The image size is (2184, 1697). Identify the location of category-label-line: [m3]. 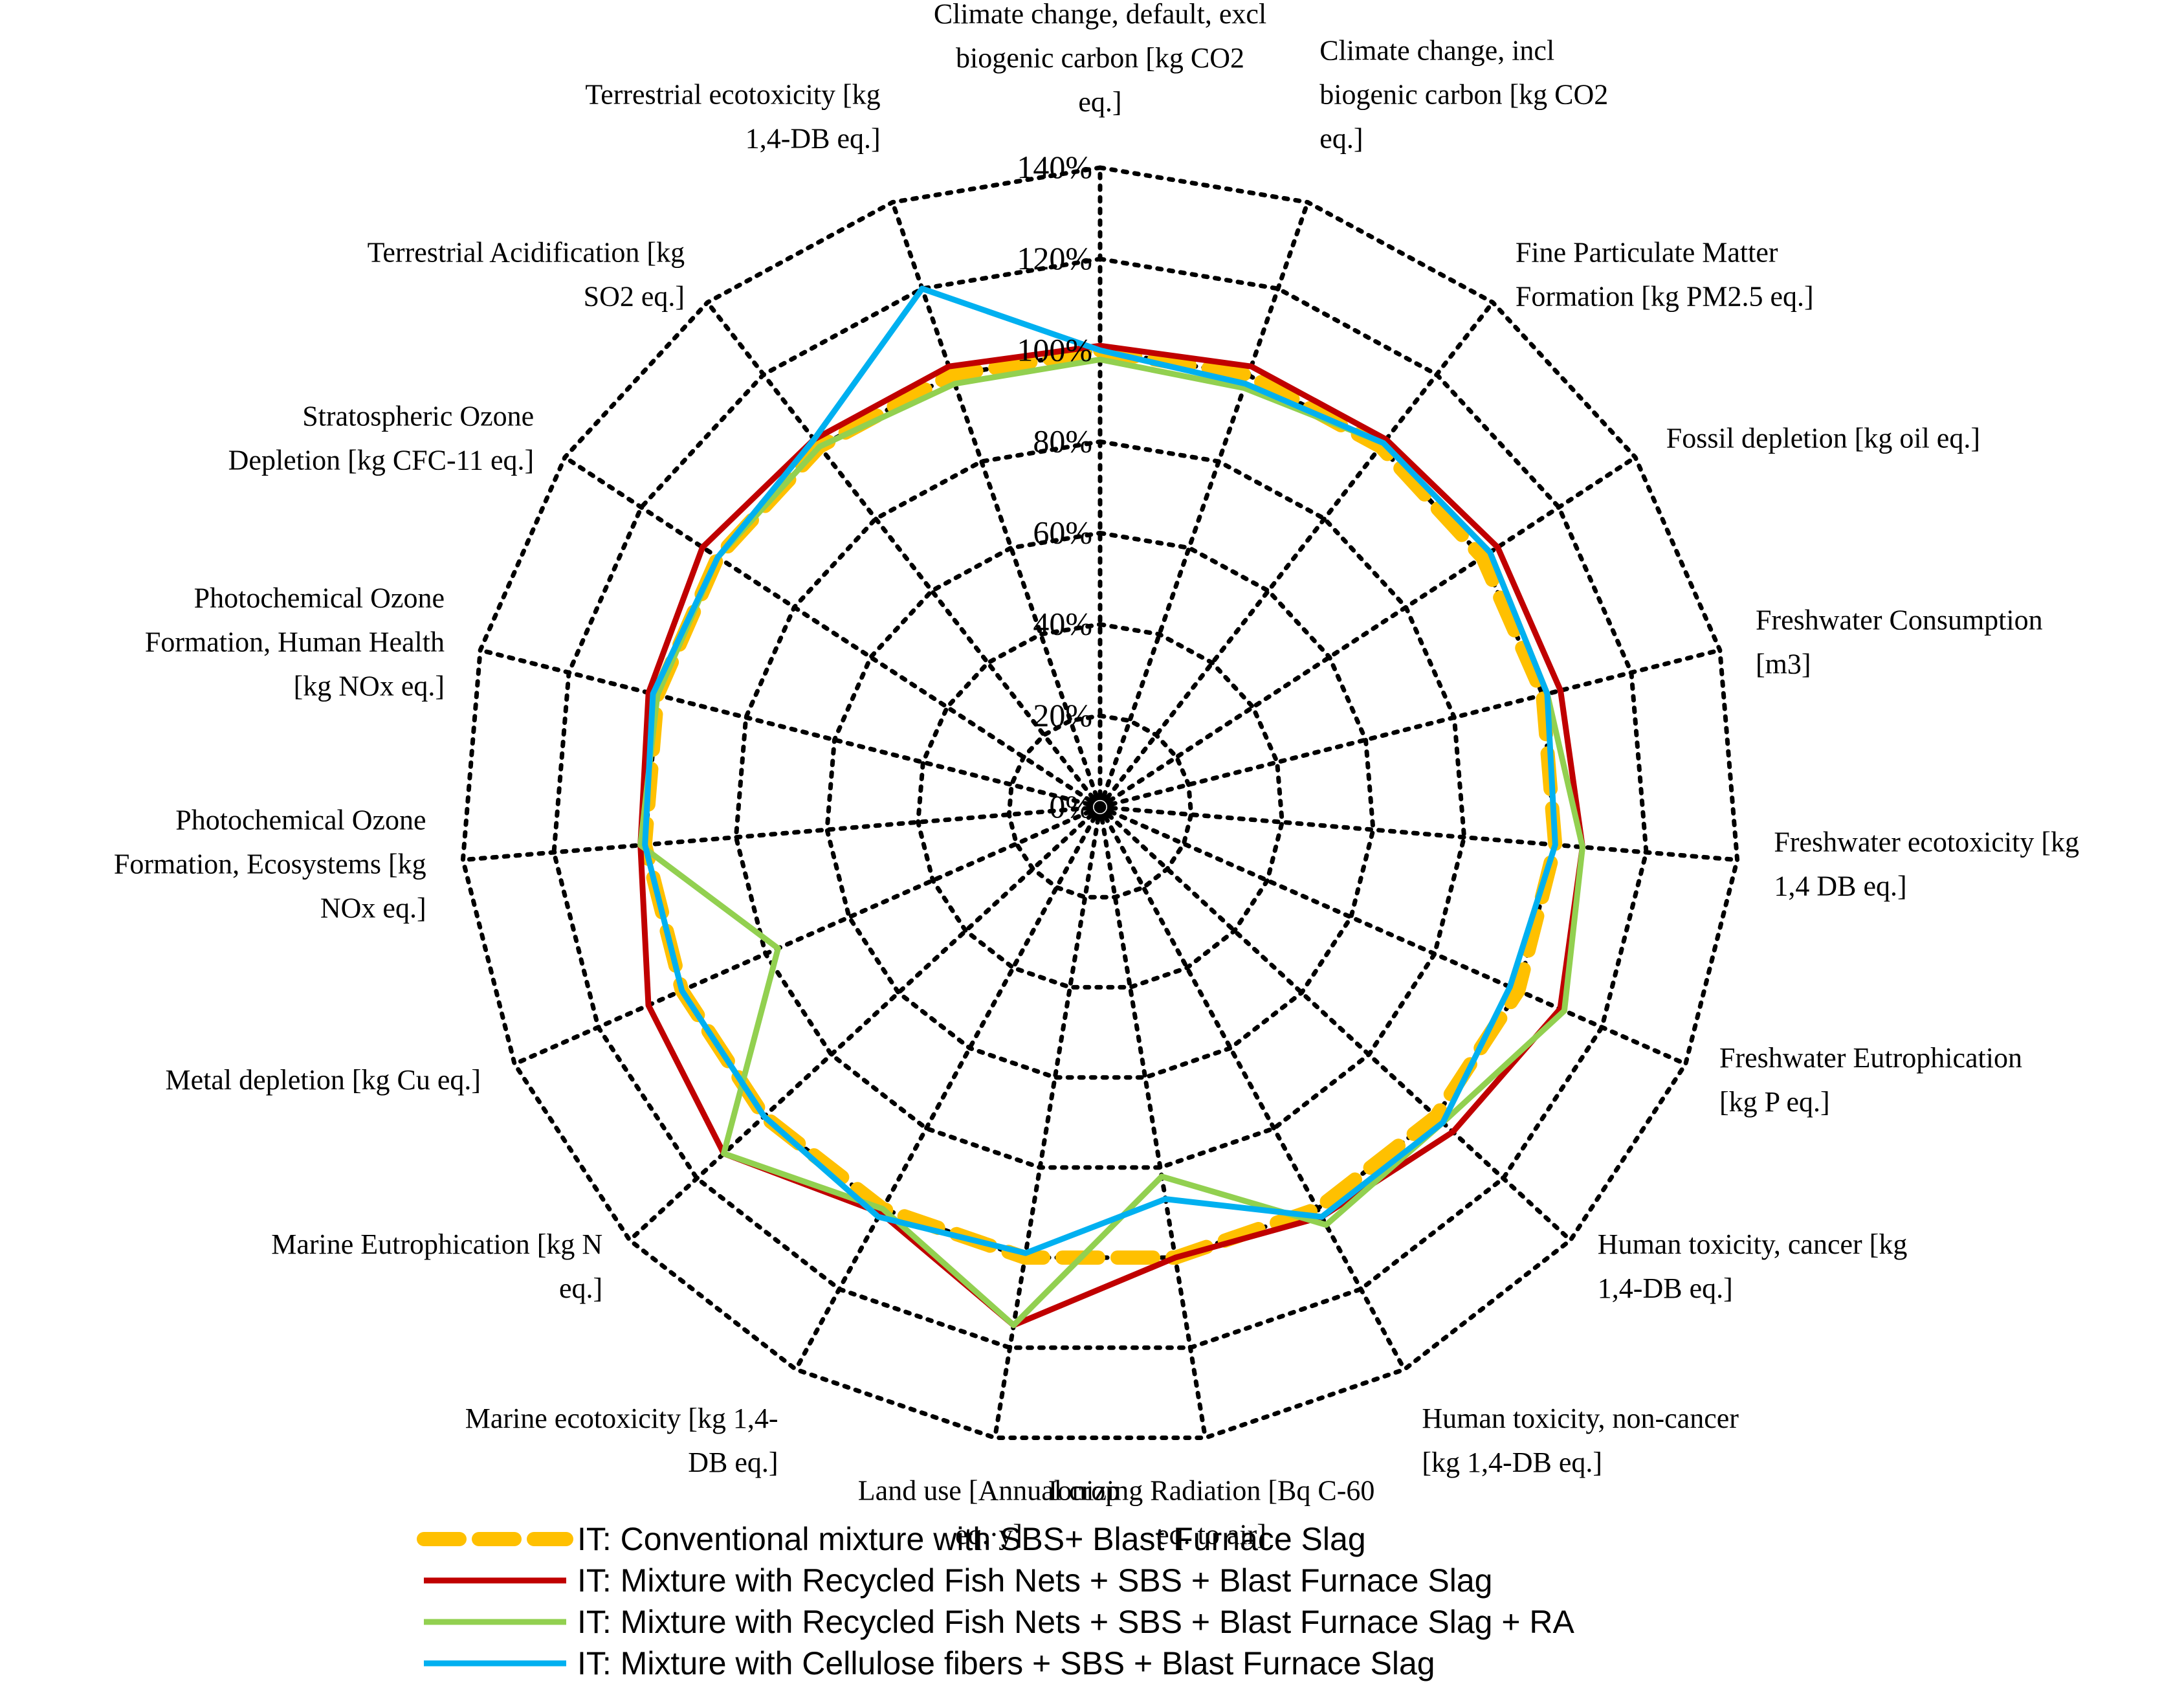
(1783, 664).